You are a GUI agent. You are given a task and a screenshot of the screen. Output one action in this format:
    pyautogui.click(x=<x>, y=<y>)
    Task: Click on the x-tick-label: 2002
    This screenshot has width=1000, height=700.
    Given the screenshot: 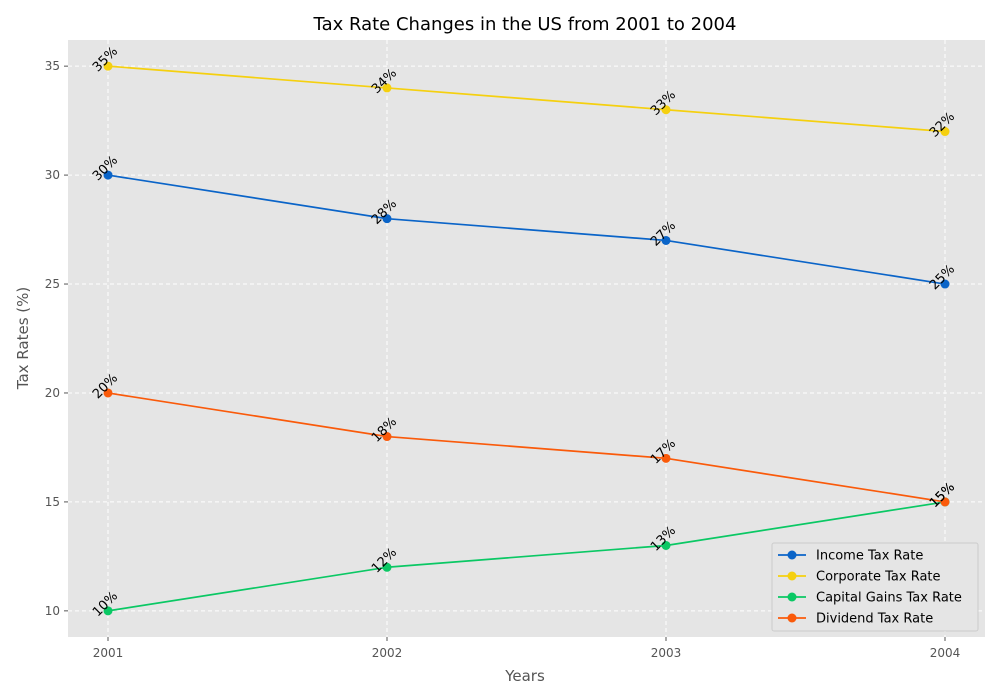 What is the action you would take?
    pyautogui.click(x=387, y=653)
    